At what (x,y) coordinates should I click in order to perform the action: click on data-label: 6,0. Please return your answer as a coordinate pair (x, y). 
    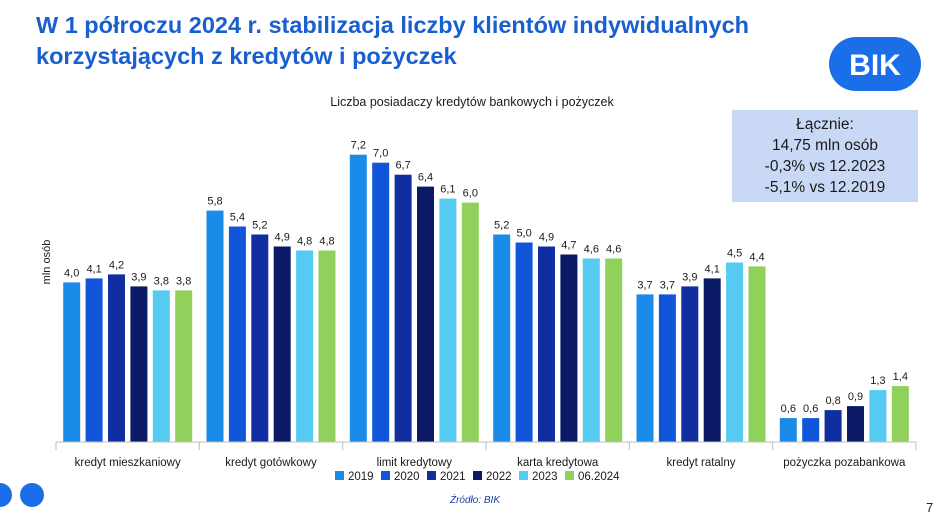
    Looking at the image, I should click on (470, 194).